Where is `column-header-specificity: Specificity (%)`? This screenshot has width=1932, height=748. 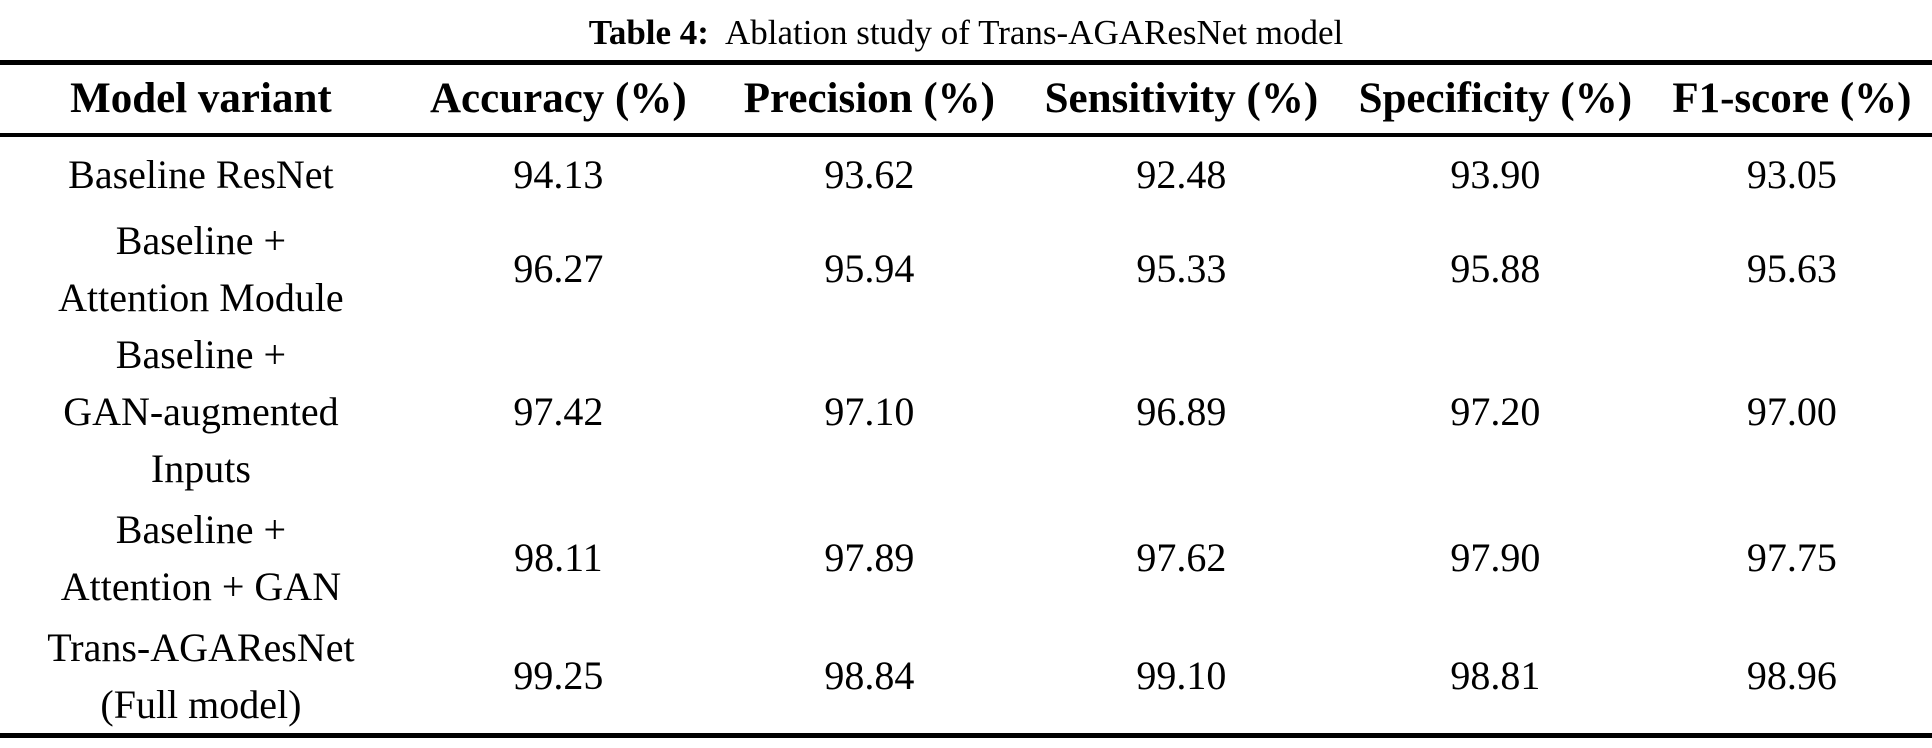
column-header-specificity: Specificity (%) is located at coordinates (1495, 99).